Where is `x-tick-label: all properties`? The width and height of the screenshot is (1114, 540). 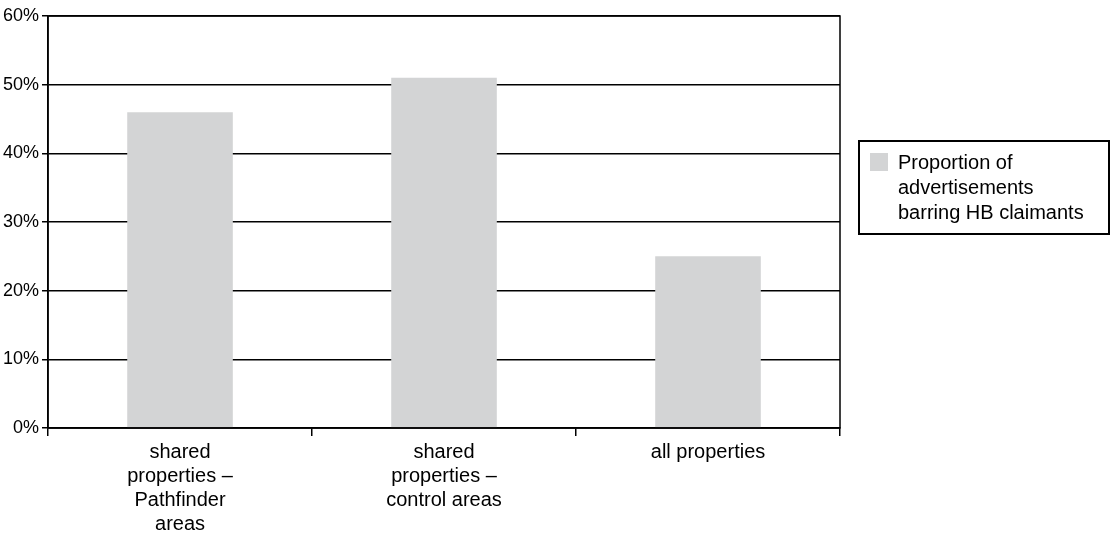 x-tick-label: all properties is located at coordinates (708, 450).